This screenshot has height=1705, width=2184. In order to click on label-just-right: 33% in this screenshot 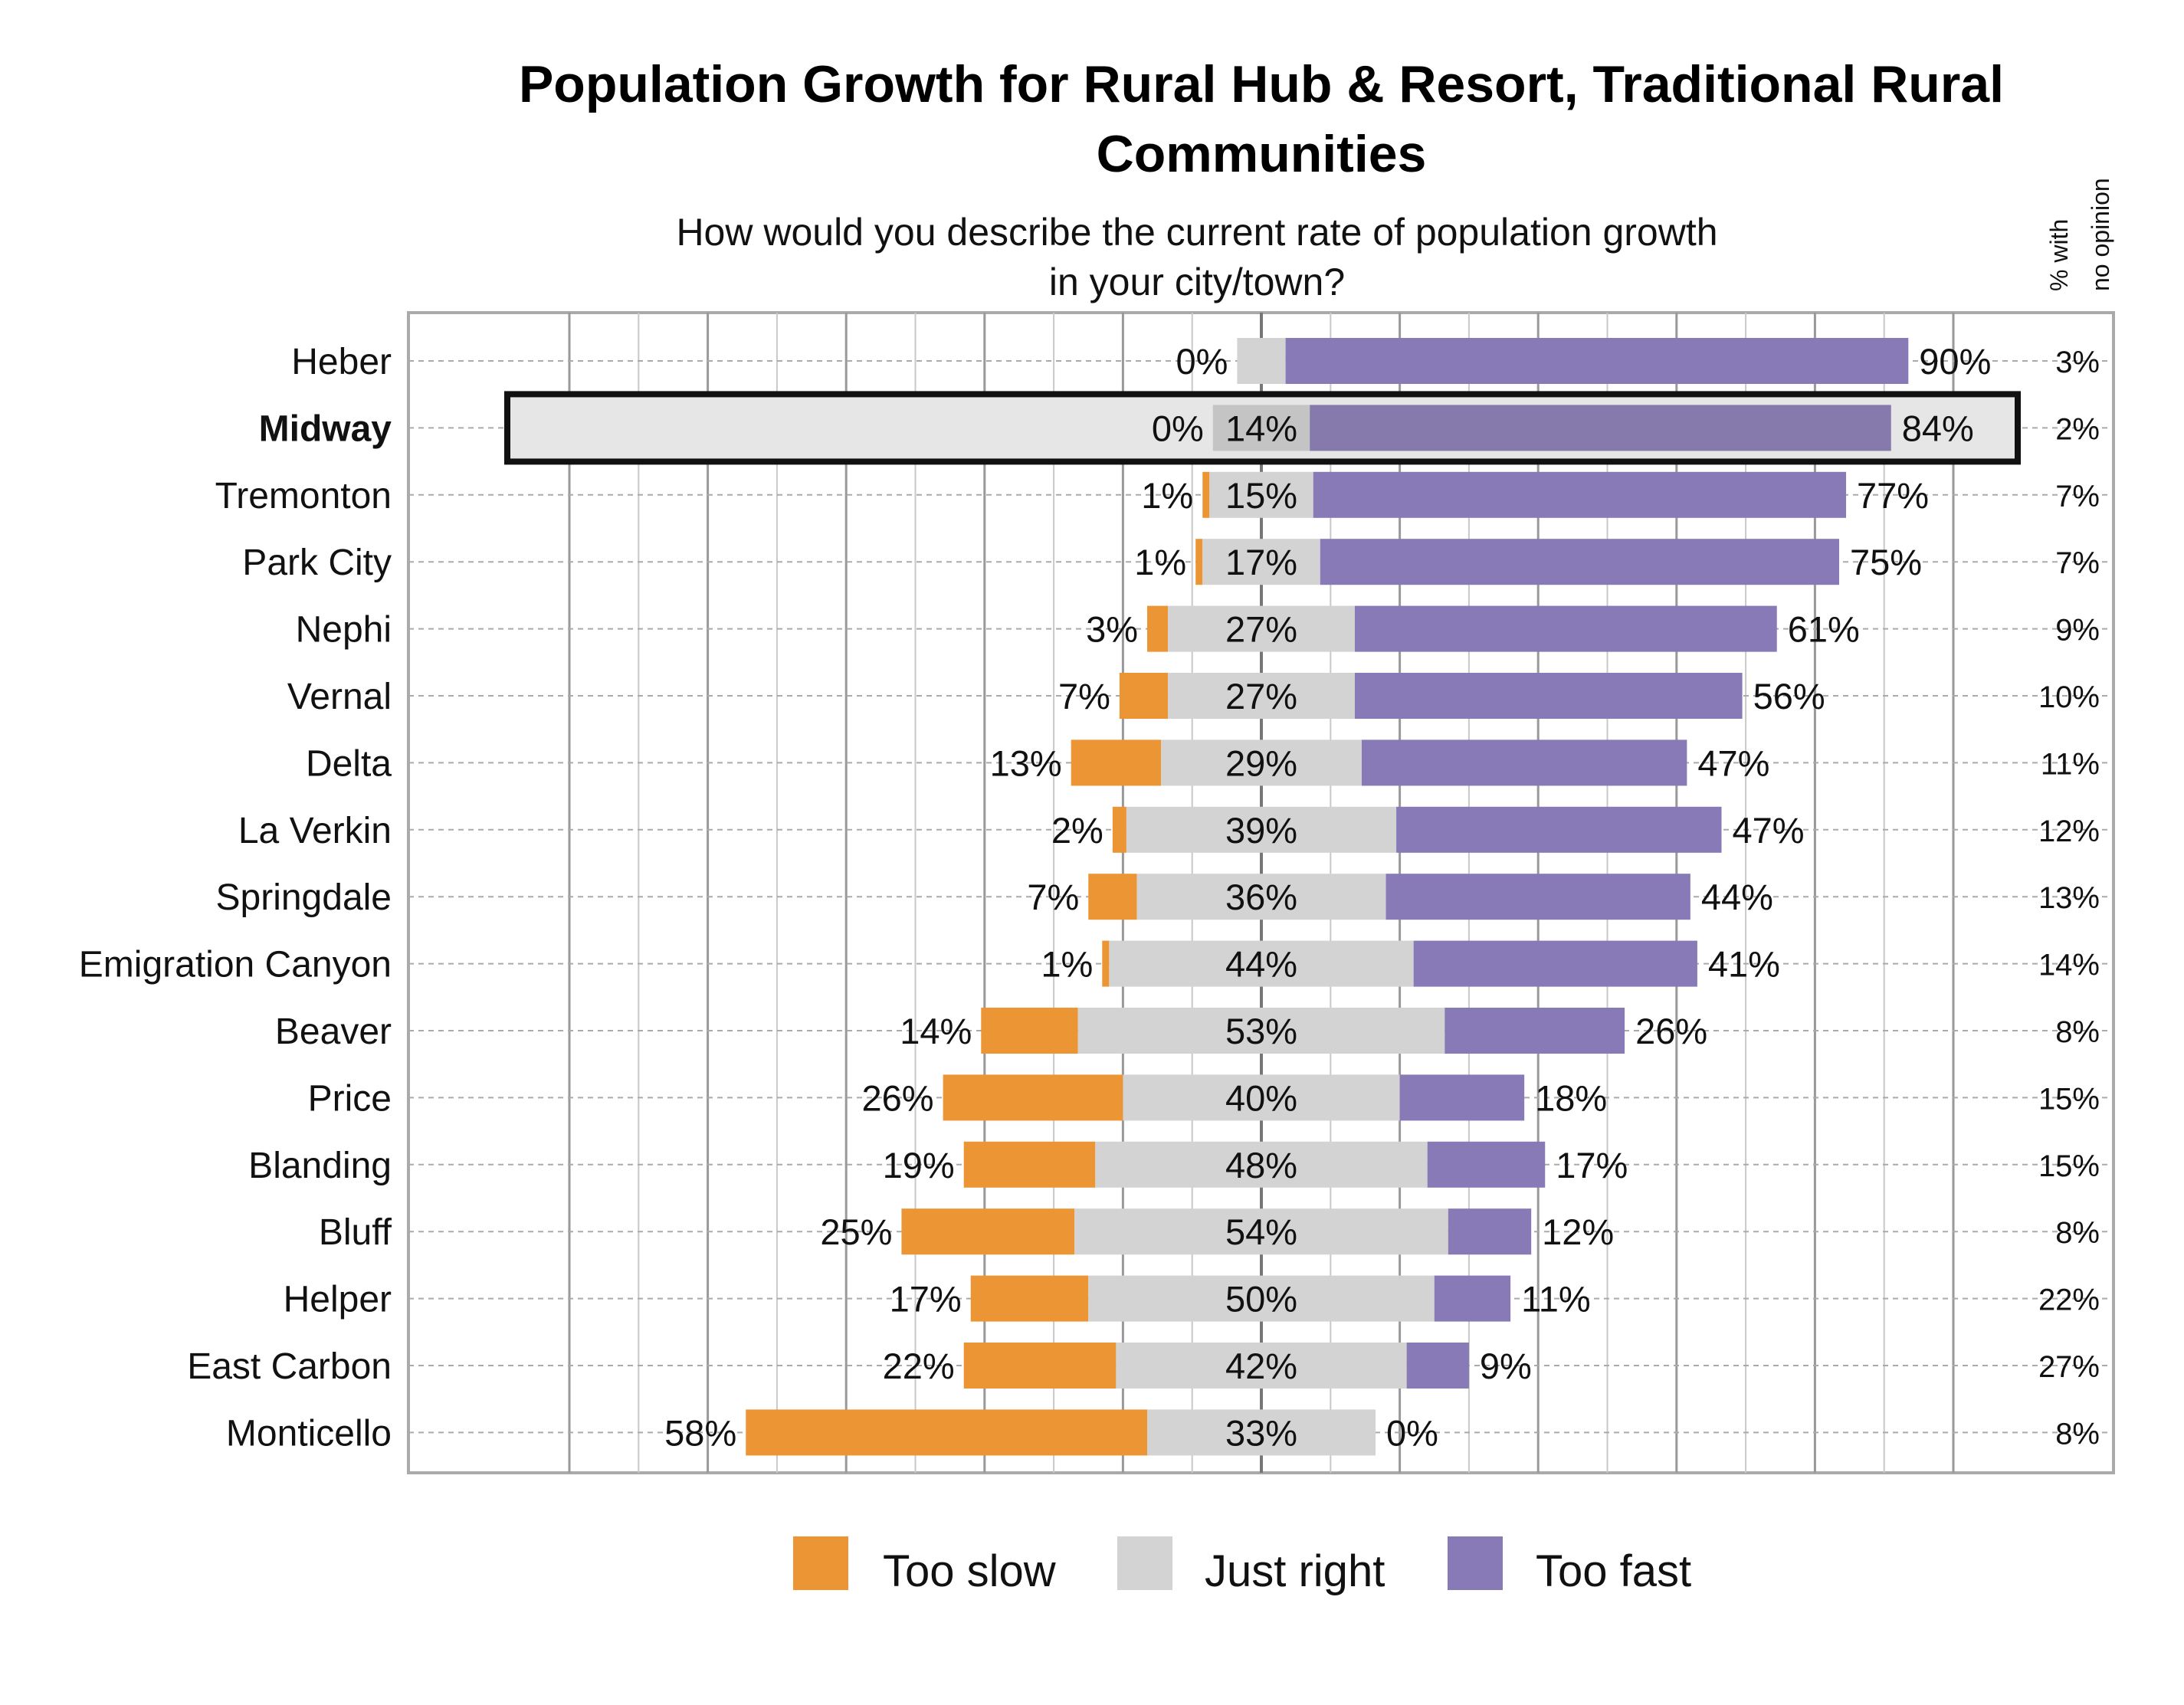, I will do `click(1261, 1432)`.